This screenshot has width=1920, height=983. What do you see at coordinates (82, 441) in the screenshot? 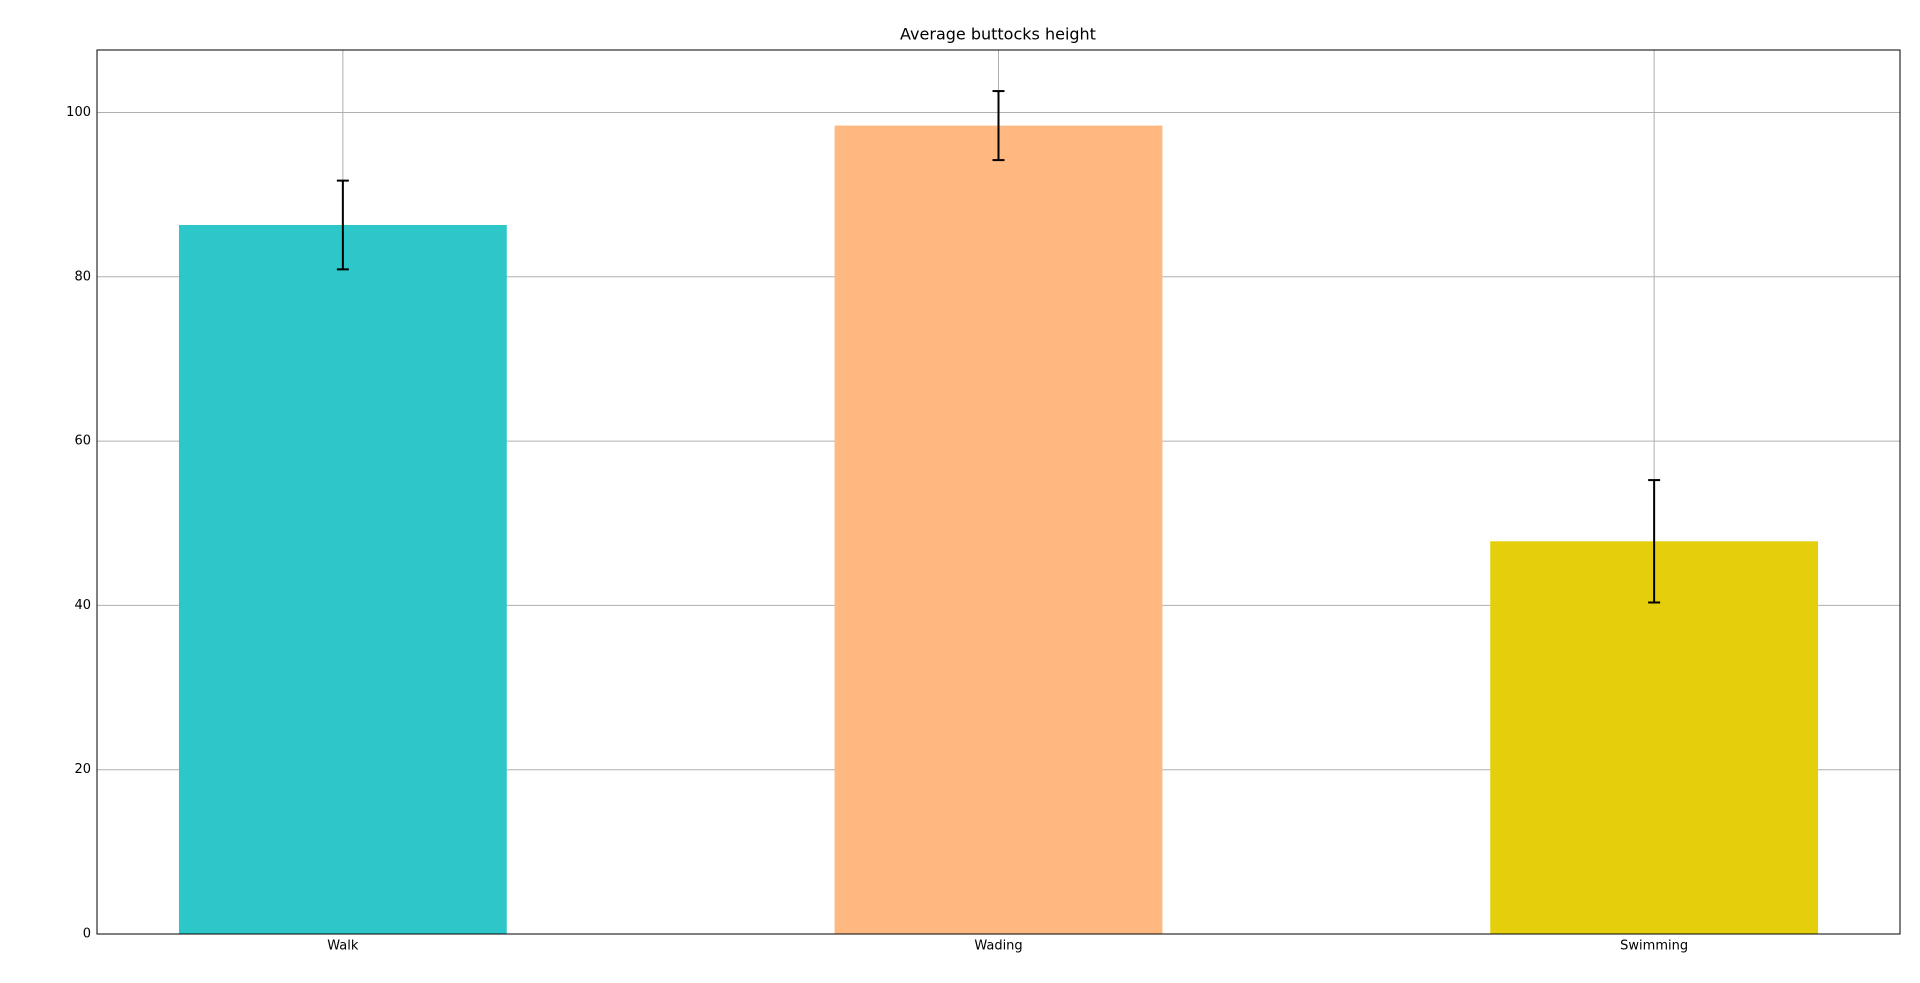
I see `y-tick-label: 60` at bounding box center [82, 441].